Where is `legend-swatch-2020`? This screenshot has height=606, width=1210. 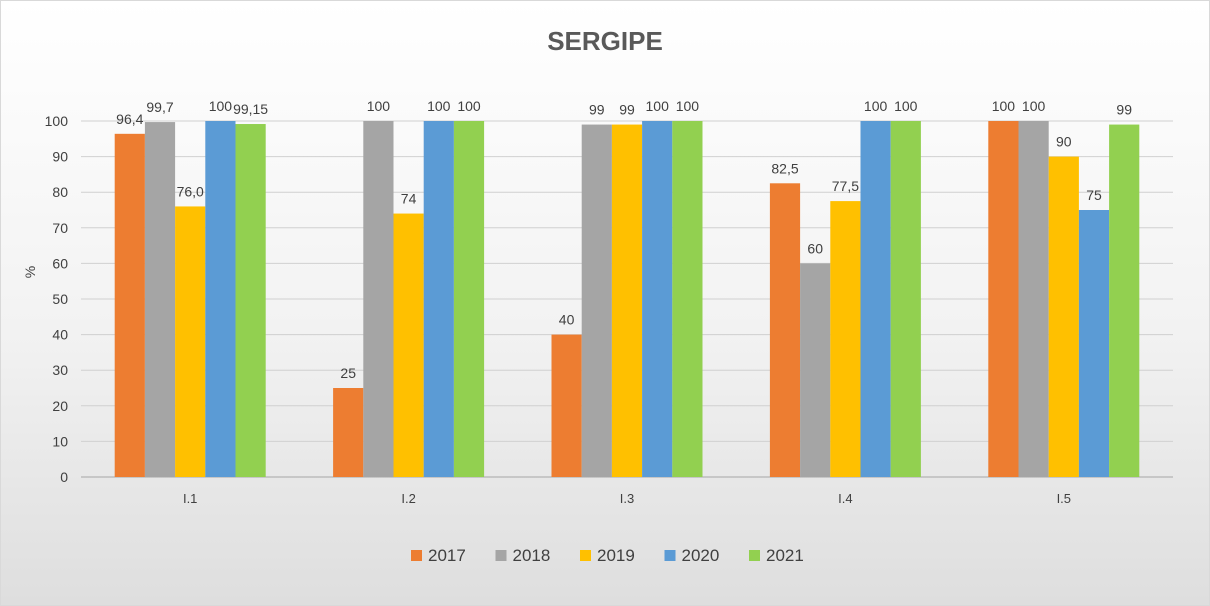
legend-swatch-2020 is located at coordinates (670, 555).